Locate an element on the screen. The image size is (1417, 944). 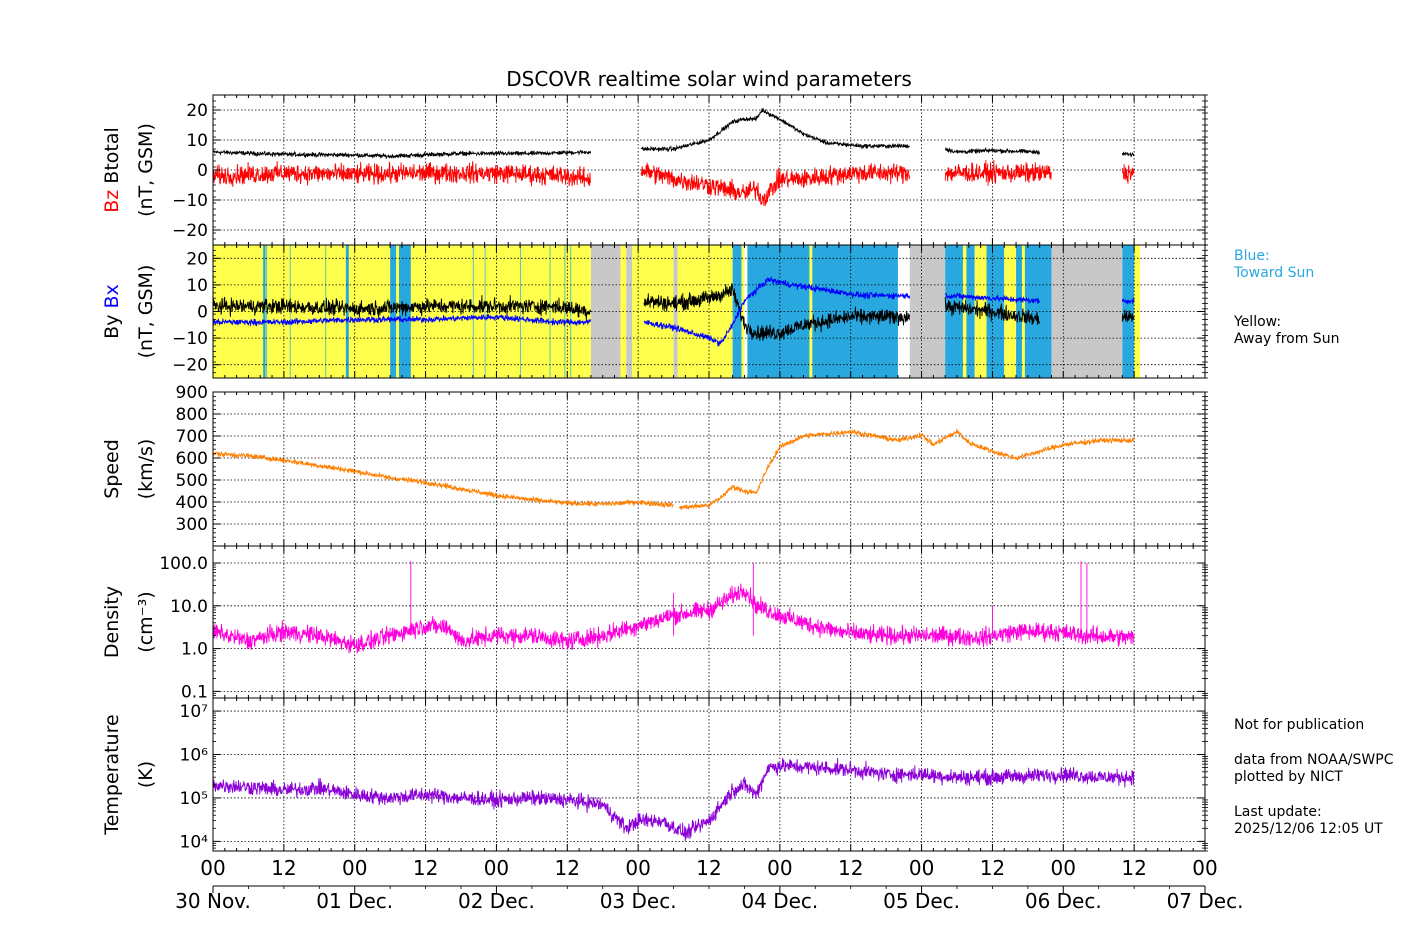
line-bx is located at coordinates (674, 311).